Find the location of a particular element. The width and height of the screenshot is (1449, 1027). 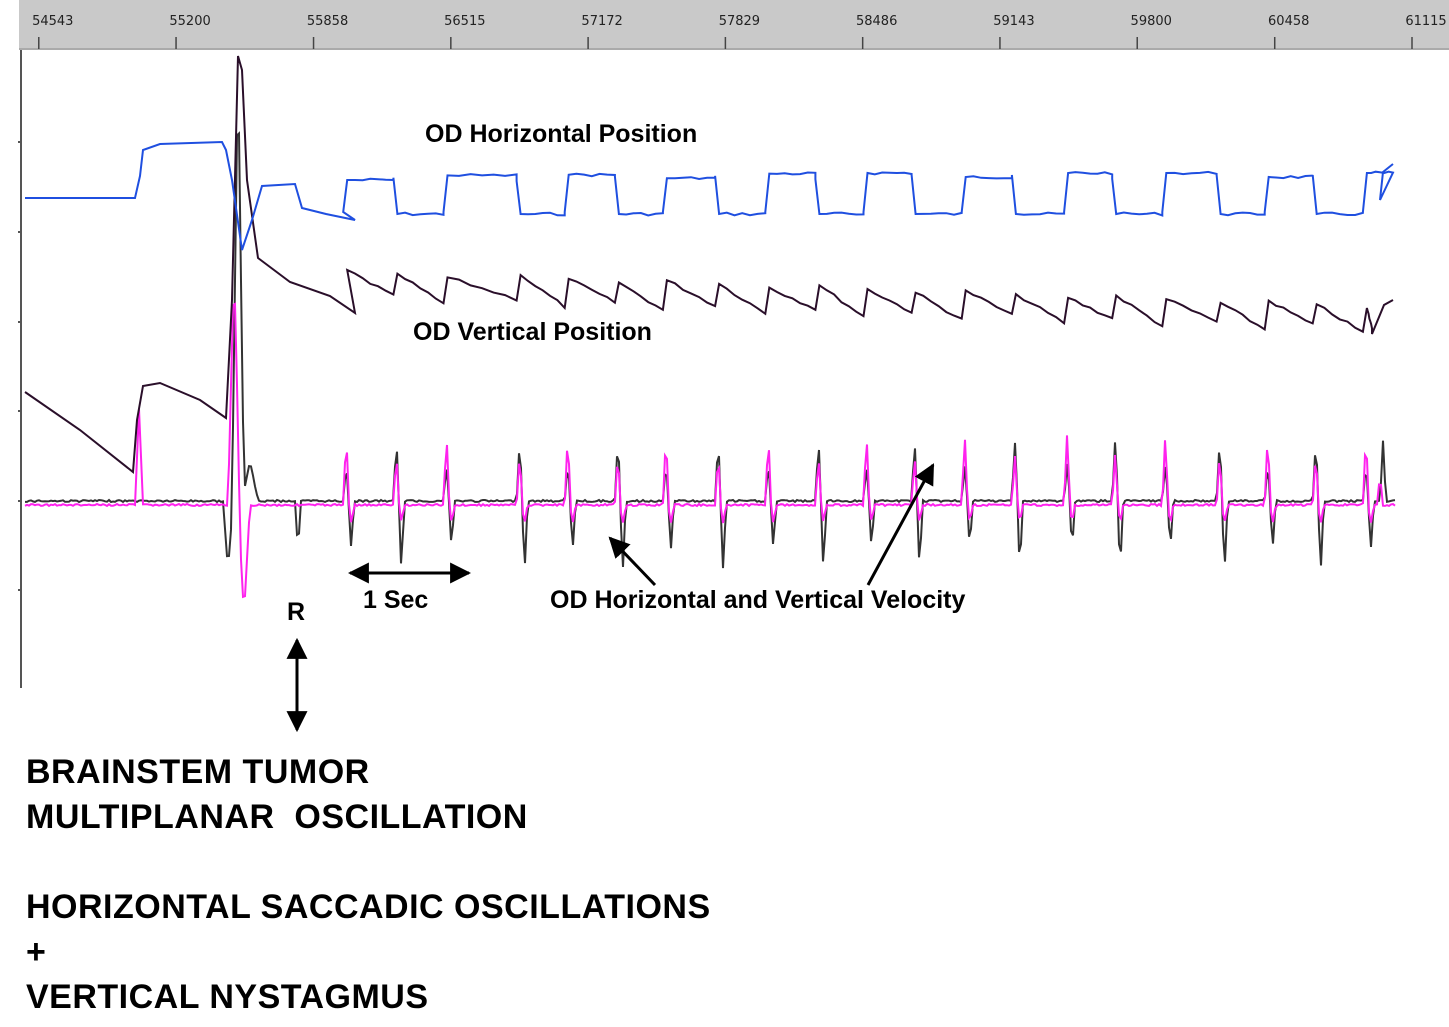

x-tick-label: 58486 is located at coordinates (876, 21).